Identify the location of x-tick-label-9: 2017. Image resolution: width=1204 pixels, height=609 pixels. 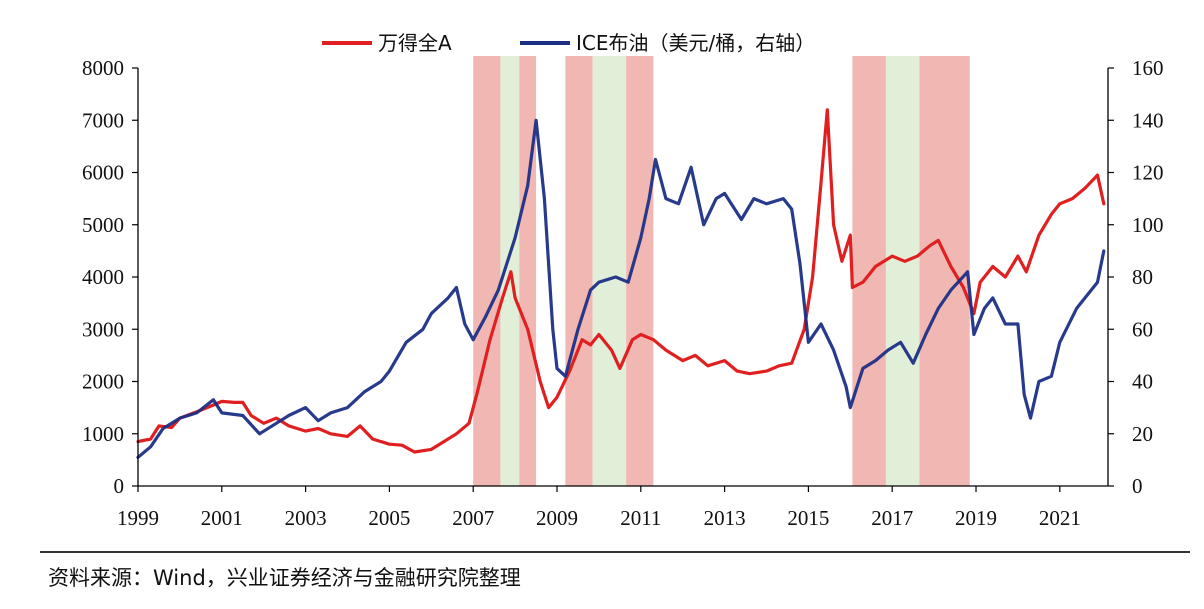
(892, 518).